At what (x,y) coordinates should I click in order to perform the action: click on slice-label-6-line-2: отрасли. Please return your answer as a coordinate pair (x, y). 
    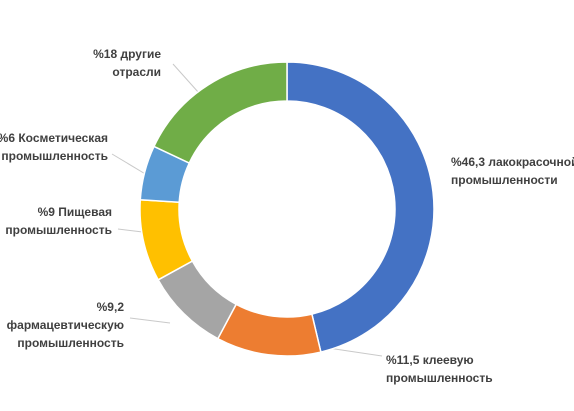
    Looking at the image, I should click on (136, 72).